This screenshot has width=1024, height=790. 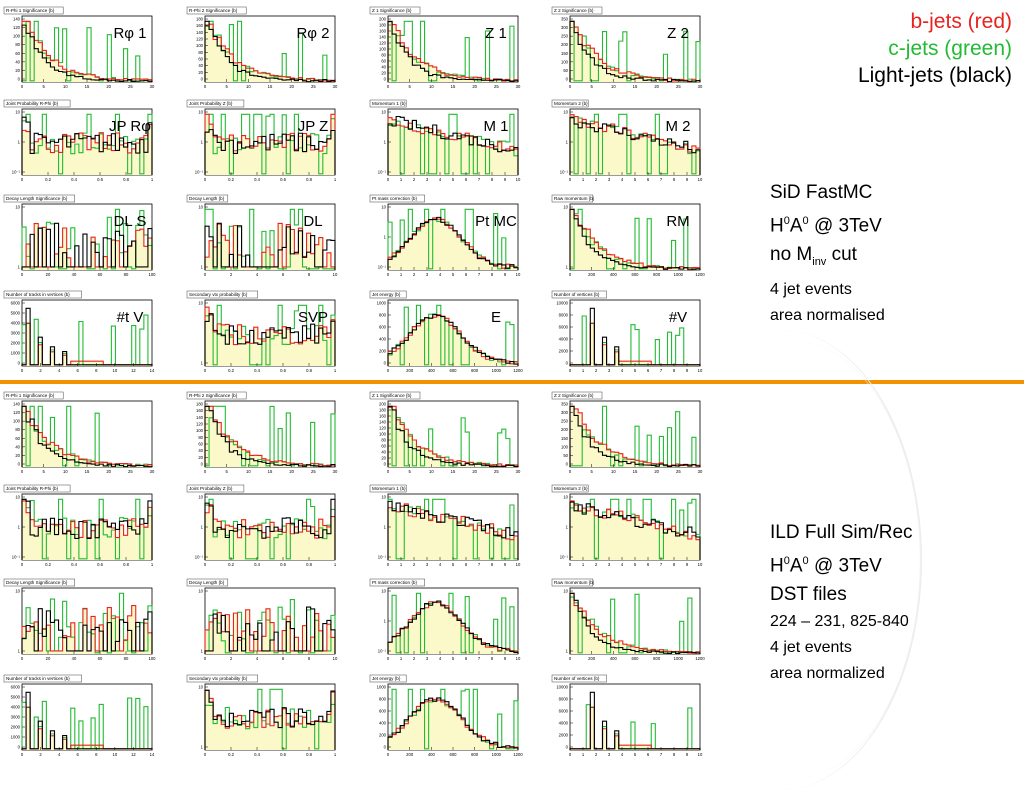 I want to click on x-tick-label: 200, so click(x=410, y=754).